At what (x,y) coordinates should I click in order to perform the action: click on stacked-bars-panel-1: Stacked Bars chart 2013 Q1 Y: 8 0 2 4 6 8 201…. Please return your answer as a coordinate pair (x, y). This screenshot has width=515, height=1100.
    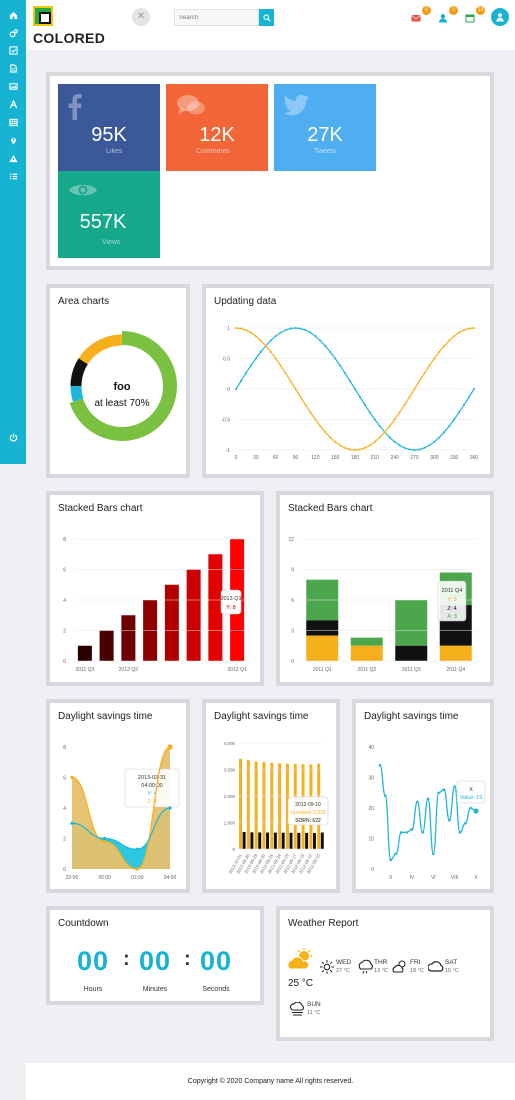
    Looking at the image, I should click on (155, 588).